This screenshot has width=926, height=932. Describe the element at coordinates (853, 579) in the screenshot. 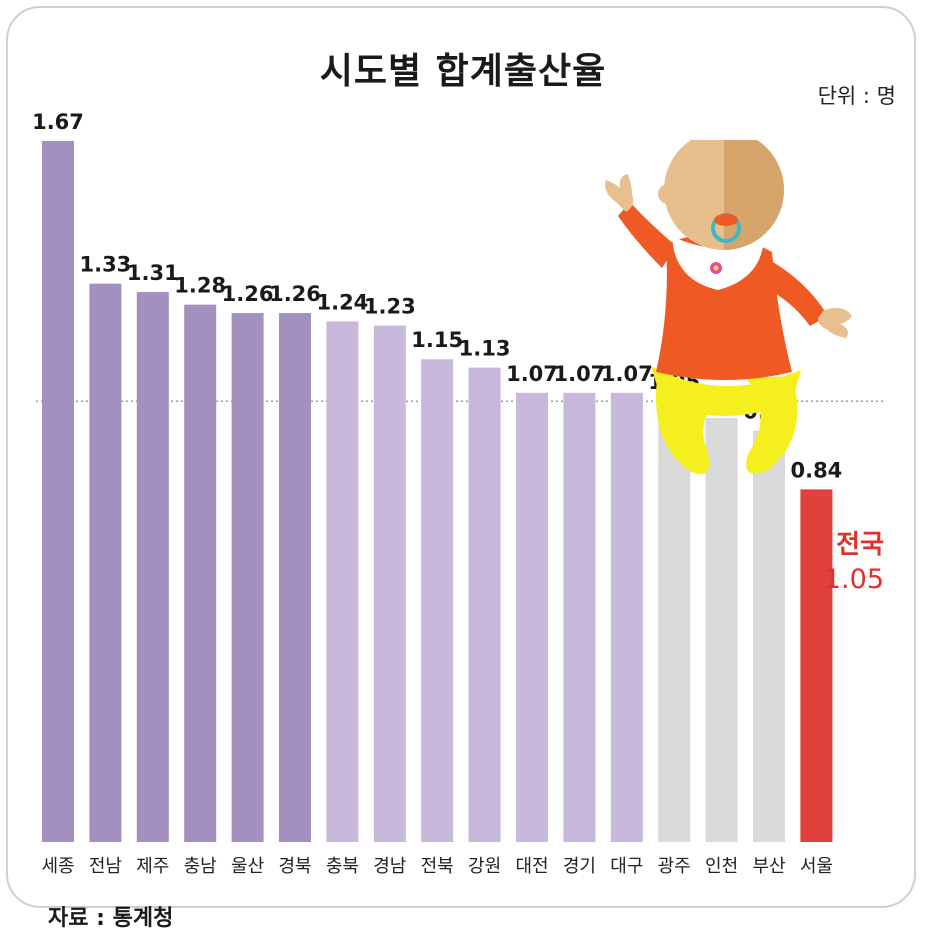

I see `average-value: 1.05` at that location.